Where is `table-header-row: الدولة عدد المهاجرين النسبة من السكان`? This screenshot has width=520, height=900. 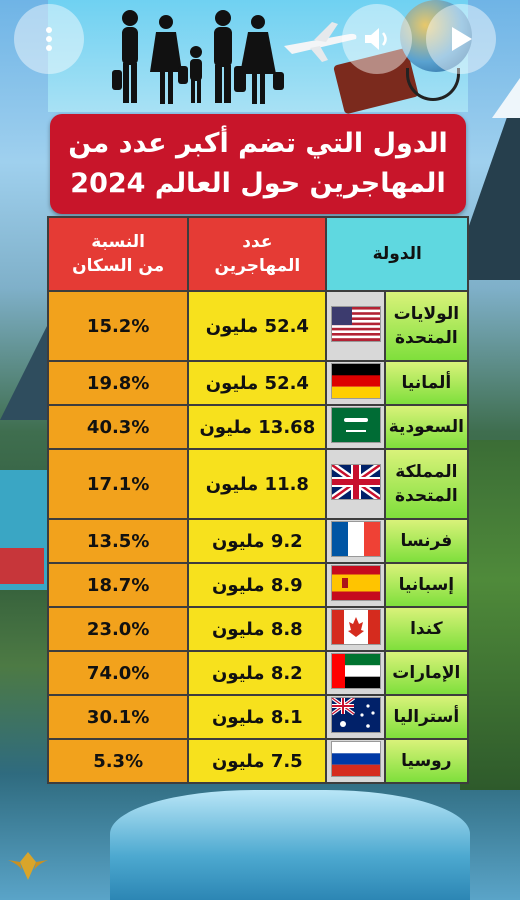
table-header-row: الدولة عدد المهاجرين النسبة من السكان is located at coordinates (257, 254).